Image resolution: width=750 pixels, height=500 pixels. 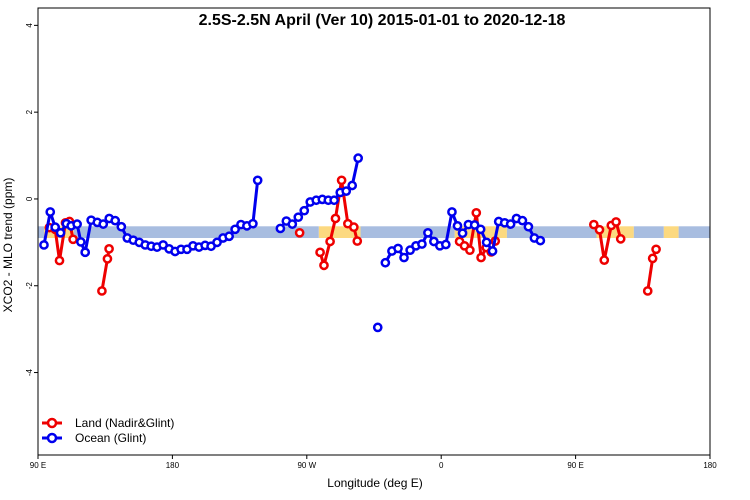 I want to click on legend-ocean-label: Ocean (Glint), so click(x=110, y=438).